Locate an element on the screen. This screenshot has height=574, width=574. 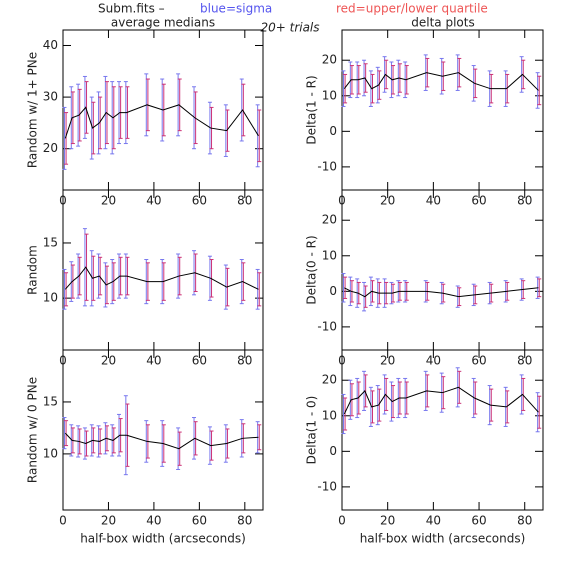
x-tick-label: 0 is located at coordinates (342, 521).